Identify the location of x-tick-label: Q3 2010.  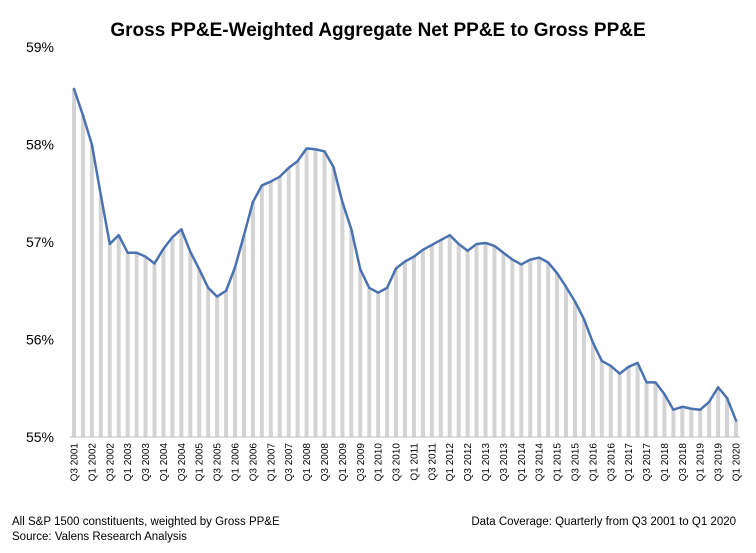
(397, 462).